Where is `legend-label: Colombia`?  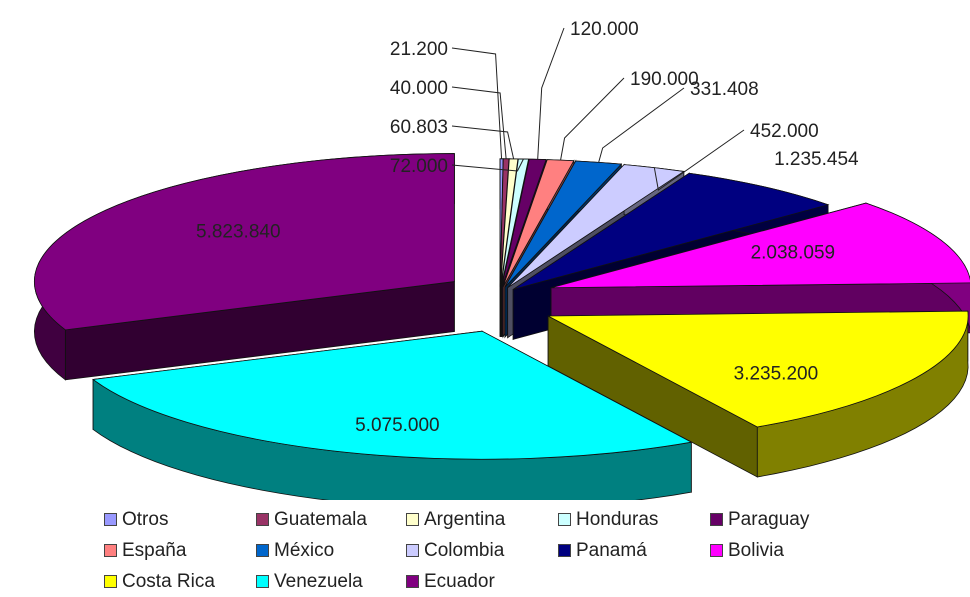
legend-label: Colombia is located at coordinates (464, 550).